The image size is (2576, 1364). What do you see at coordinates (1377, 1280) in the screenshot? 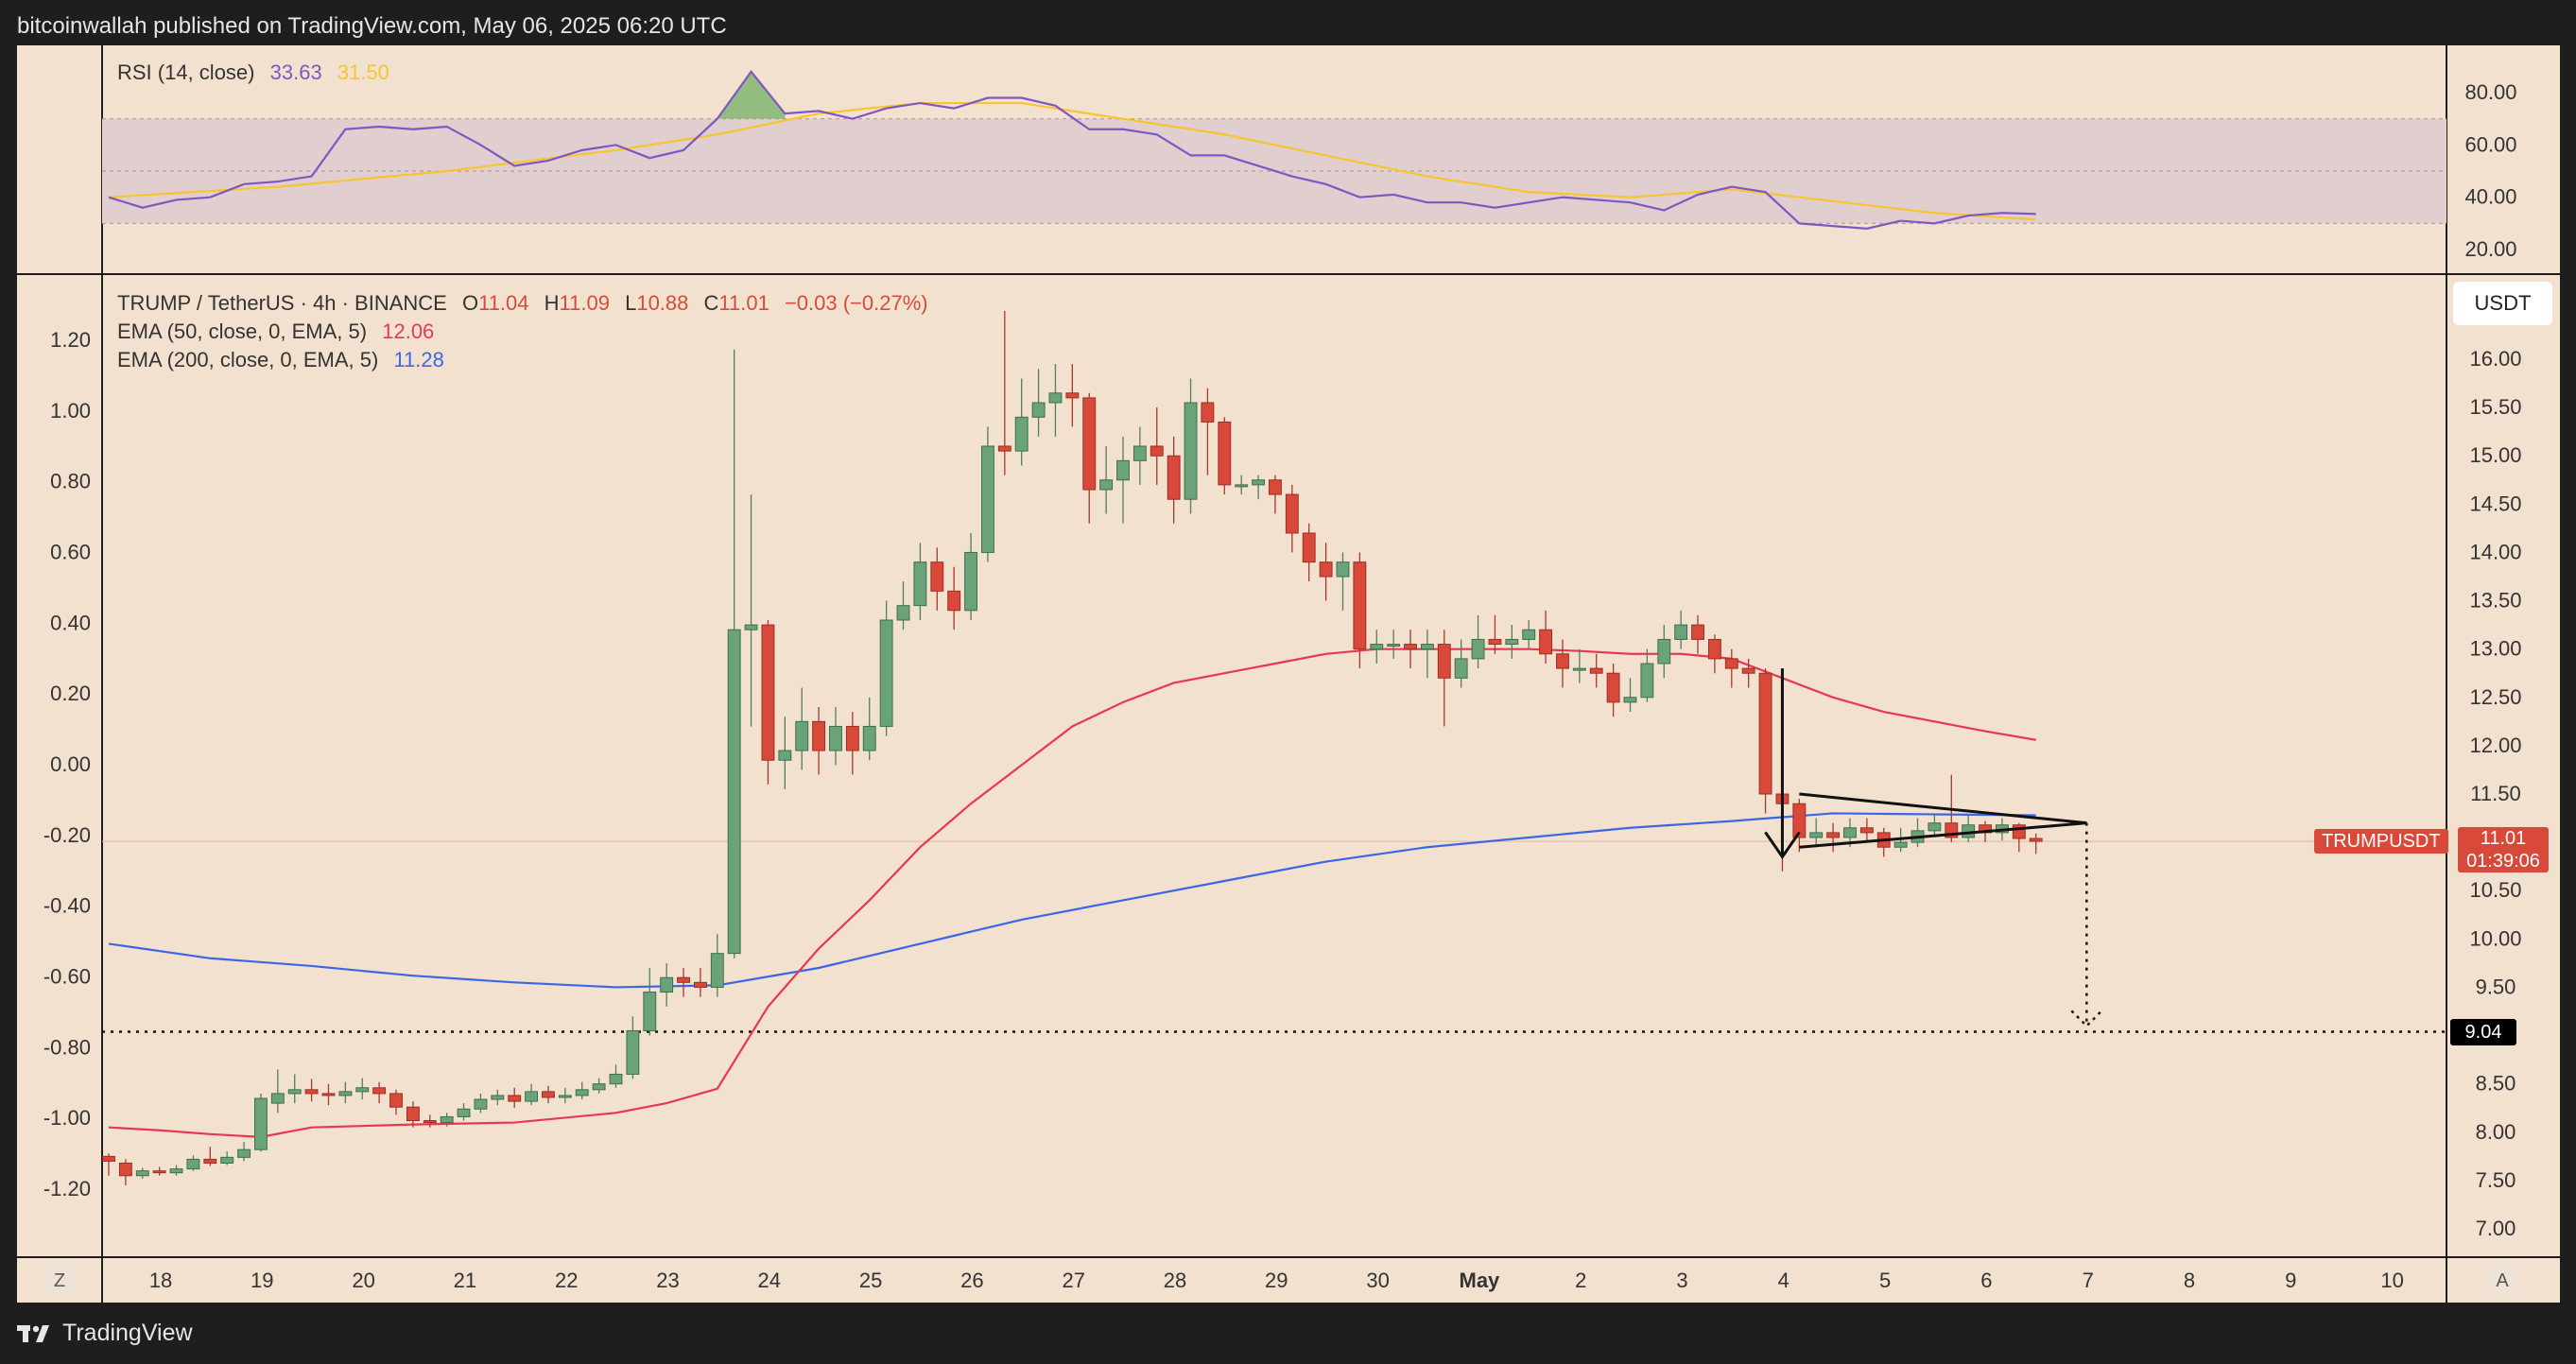
I see `date-axis-tick: 30` at bounding box center [1377, 1280].